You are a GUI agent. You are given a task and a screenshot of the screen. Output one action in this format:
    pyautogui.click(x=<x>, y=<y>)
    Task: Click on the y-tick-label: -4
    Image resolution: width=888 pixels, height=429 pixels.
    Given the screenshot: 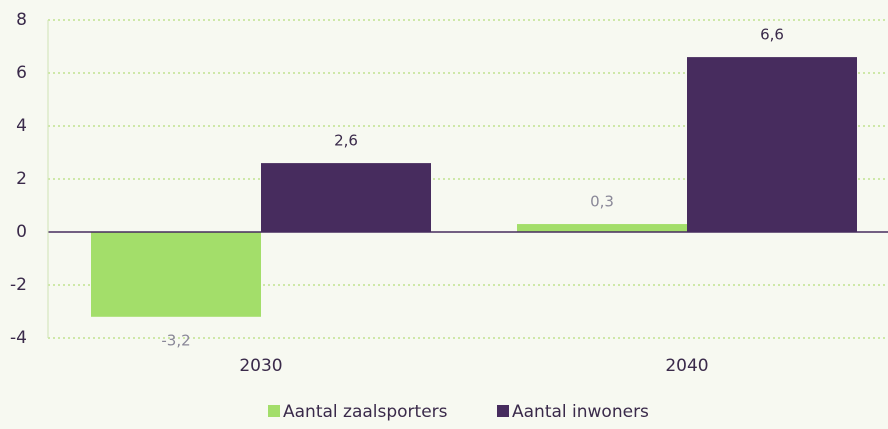 What is the action you would take?
    pyautogui.click(x=18, y=338)
    